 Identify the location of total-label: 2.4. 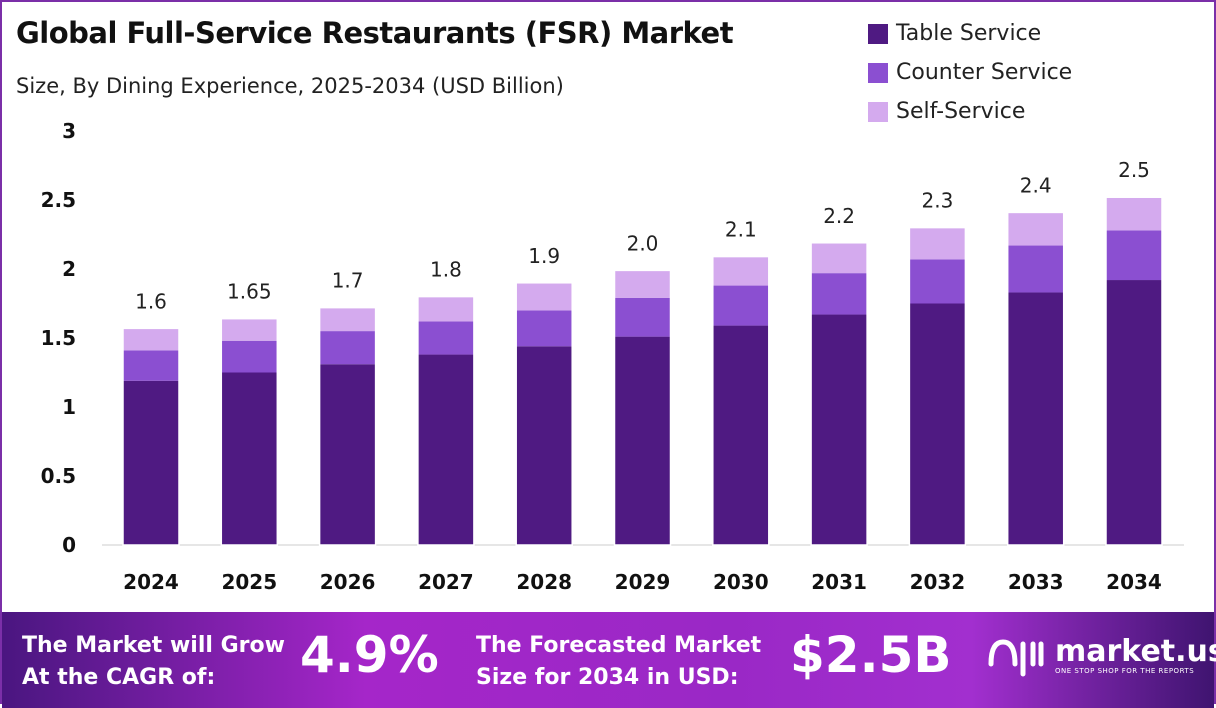
(1036, 185).